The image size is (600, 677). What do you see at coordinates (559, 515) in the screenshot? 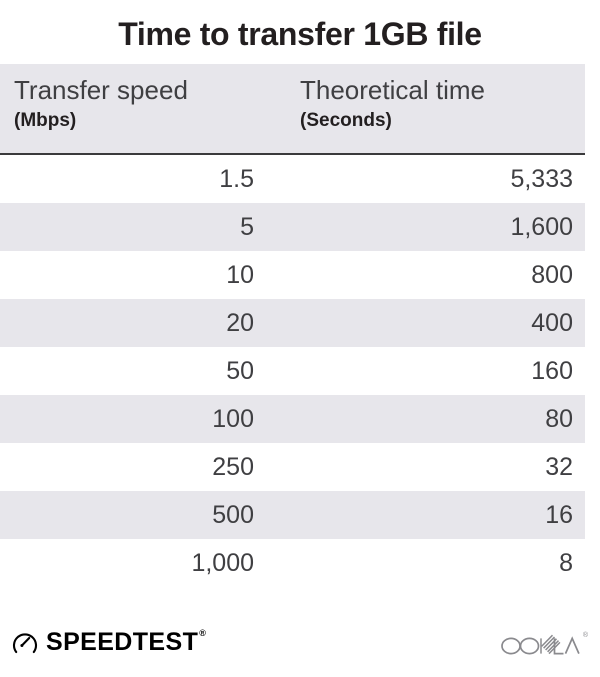
I see `cell-theoretical-time: 16` at bounding box center [559, 515].